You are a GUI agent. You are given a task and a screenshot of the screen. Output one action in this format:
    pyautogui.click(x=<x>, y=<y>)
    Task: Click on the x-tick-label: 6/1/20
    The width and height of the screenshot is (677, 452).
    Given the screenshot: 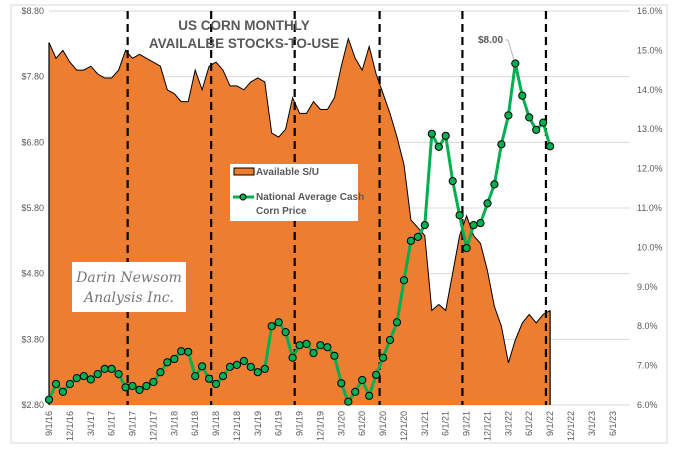 What is the action you would take?
    pyautogui.click(x=362, y=423)
    